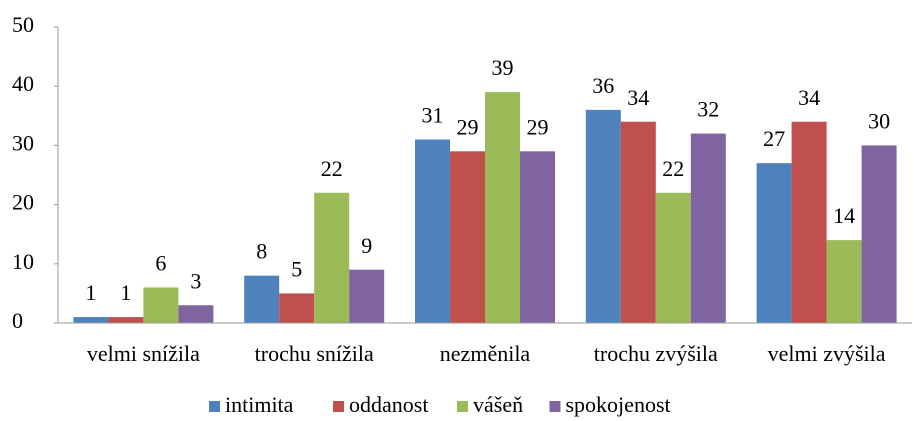 The width and height of the screenshot is (914, 421). Describe the element at coordinates (23, 202) in the screenshot. I see `y-tick-label: 20` at that location.